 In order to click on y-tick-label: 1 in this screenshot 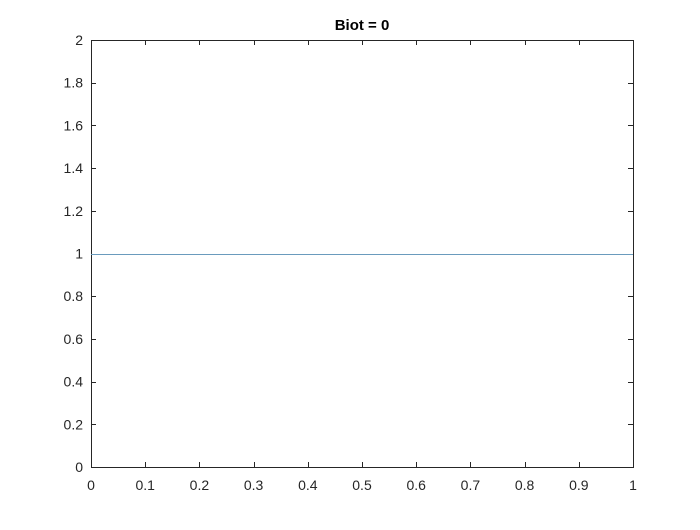, I will do `click(79, 254)`.